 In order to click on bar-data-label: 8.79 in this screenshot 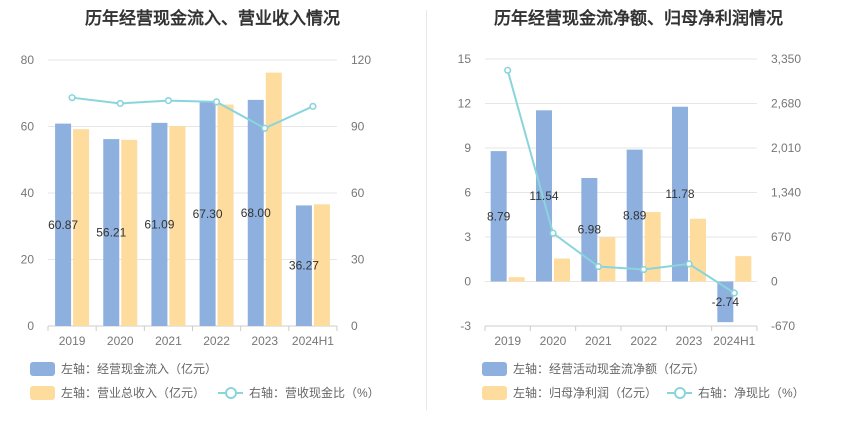, I will do `click(499, 216)`.